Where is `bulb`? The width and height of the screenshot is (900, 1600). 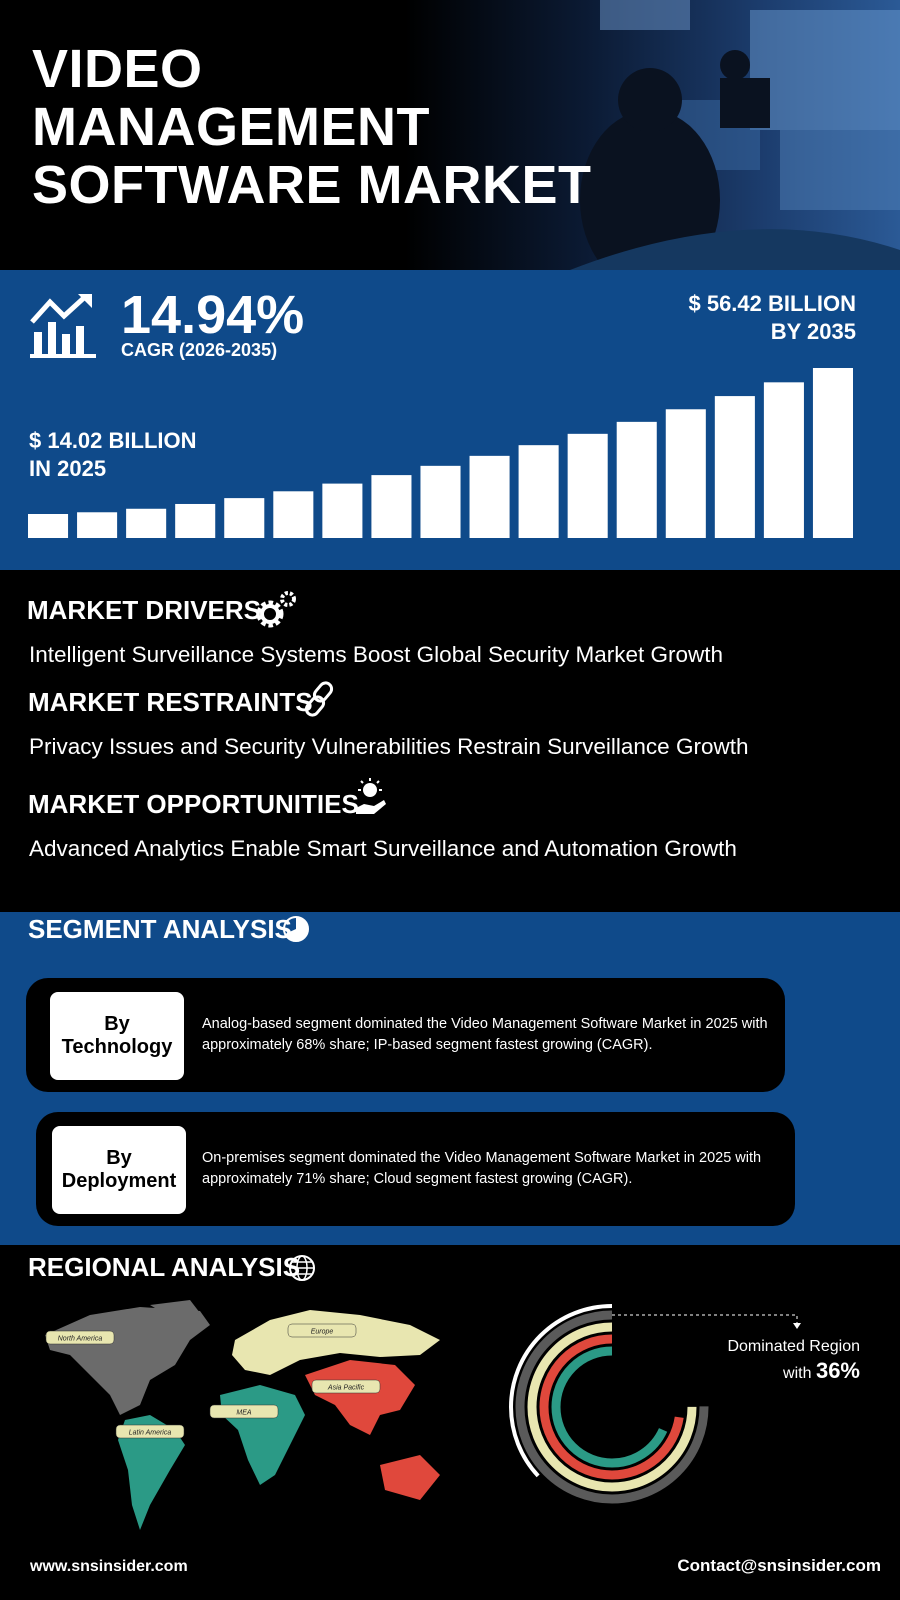 bulb is located at coordinates (370, 790).